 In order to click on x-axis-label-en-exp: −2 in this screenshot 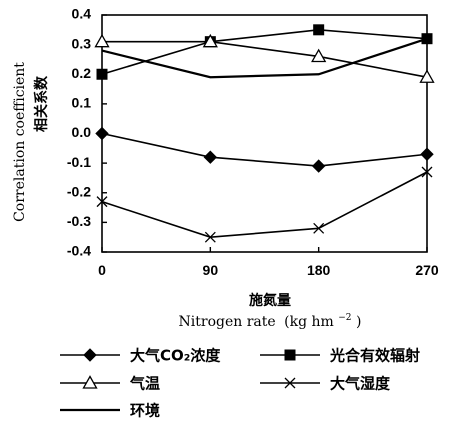, I will do `click(344, 318)`.